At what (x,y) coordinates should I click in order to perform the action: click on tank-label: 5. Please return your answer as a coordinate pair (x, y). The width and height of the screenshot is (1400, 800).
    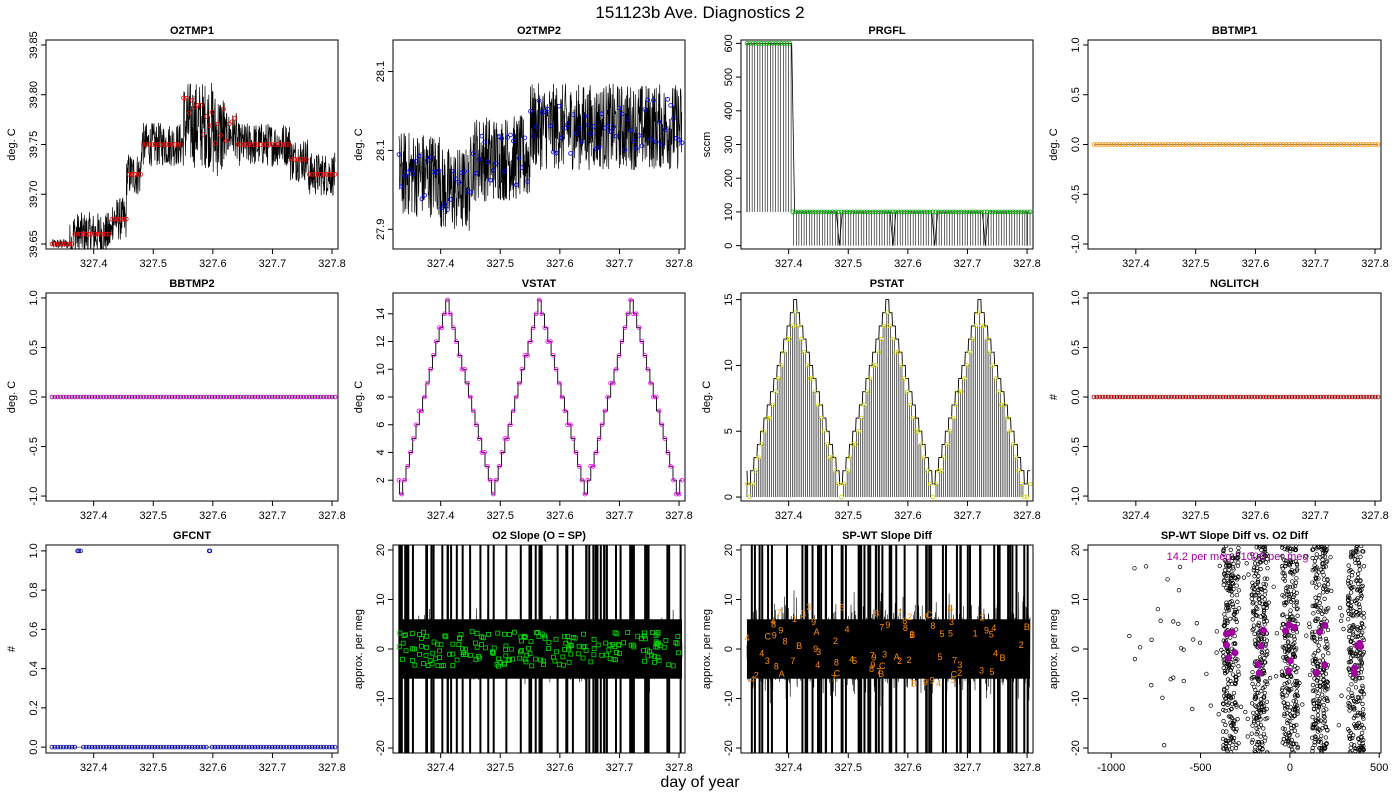
    Looking at the image, I should click on (992, 672).